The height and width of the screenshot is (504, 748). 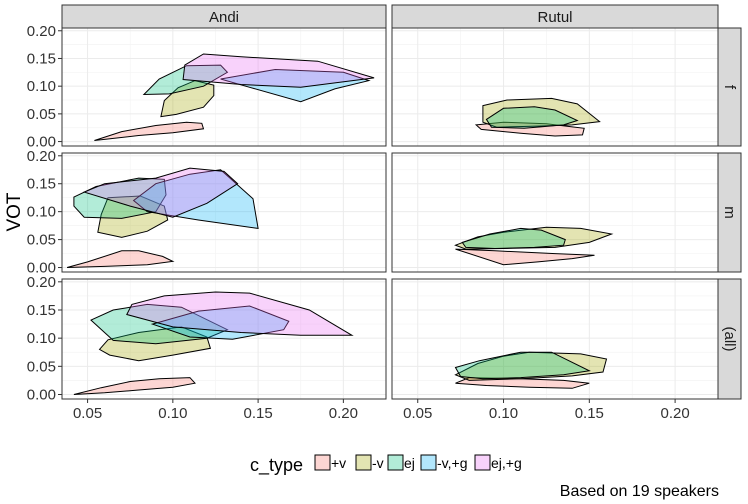 I want to click on panel-andi-f, so click(x=224, y=87).